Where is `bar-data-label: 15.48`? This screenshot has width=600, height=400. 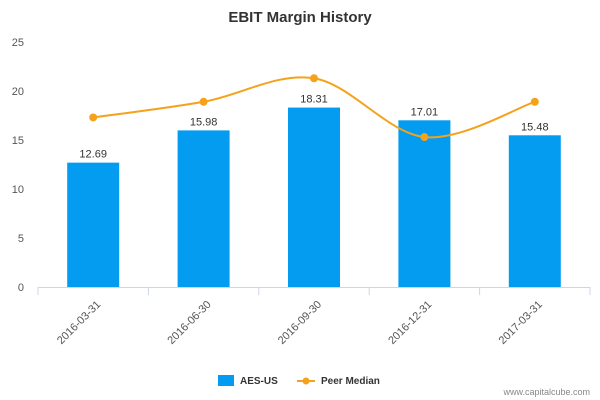
bar-data-label: 15.48 is located at coordinates (535, 127).